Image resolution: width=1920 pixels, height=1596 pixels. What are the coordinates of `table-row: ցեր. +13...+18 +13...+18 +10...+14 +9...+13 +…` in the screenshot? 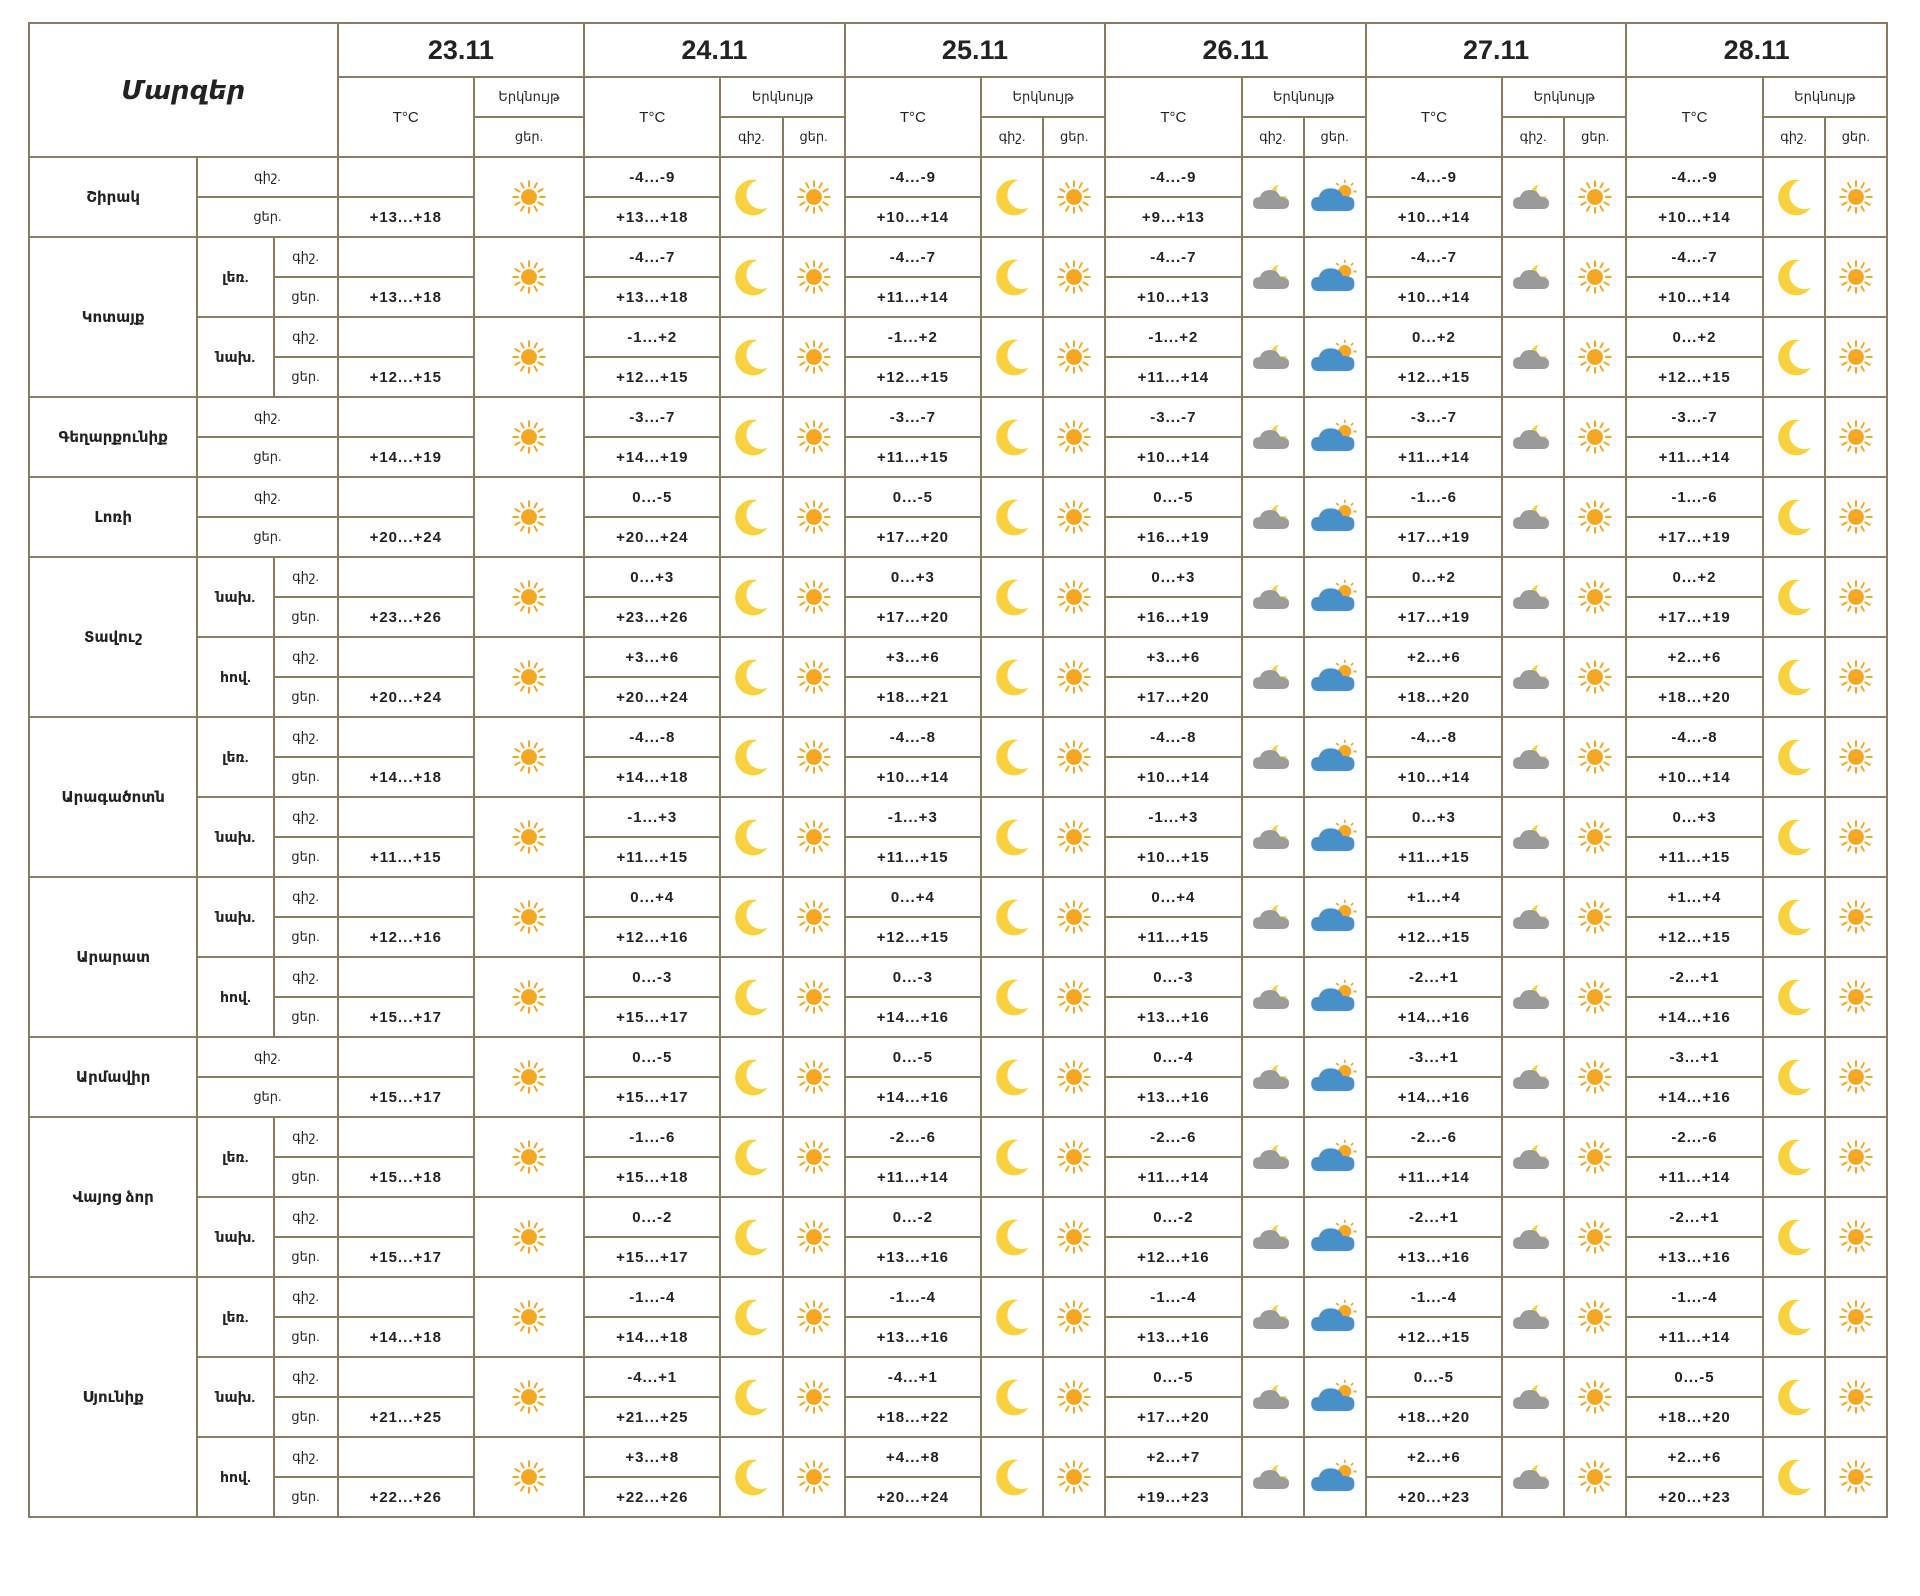 It's located at (958, 217).